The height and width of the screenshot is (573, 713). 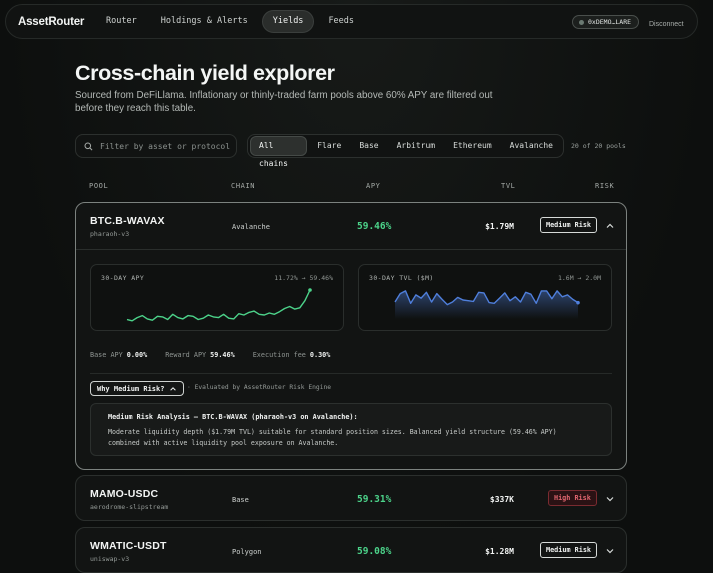 I want to click on pool-protocol: pharaoh-v3, so click(x=110, y=234).